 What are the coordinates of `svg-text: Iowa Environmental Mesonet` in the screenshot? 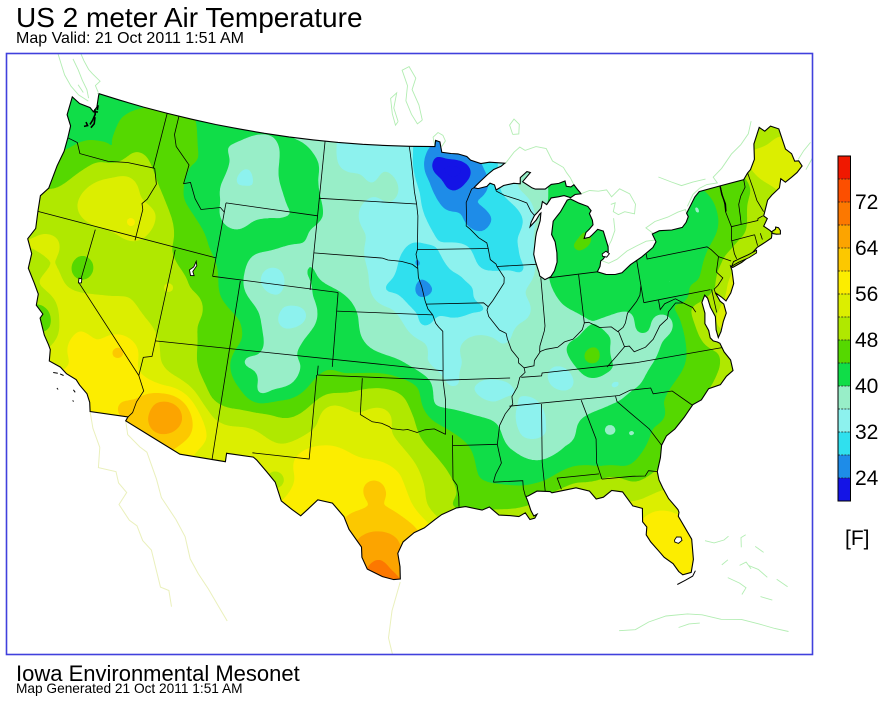 It's located at (158, 673).